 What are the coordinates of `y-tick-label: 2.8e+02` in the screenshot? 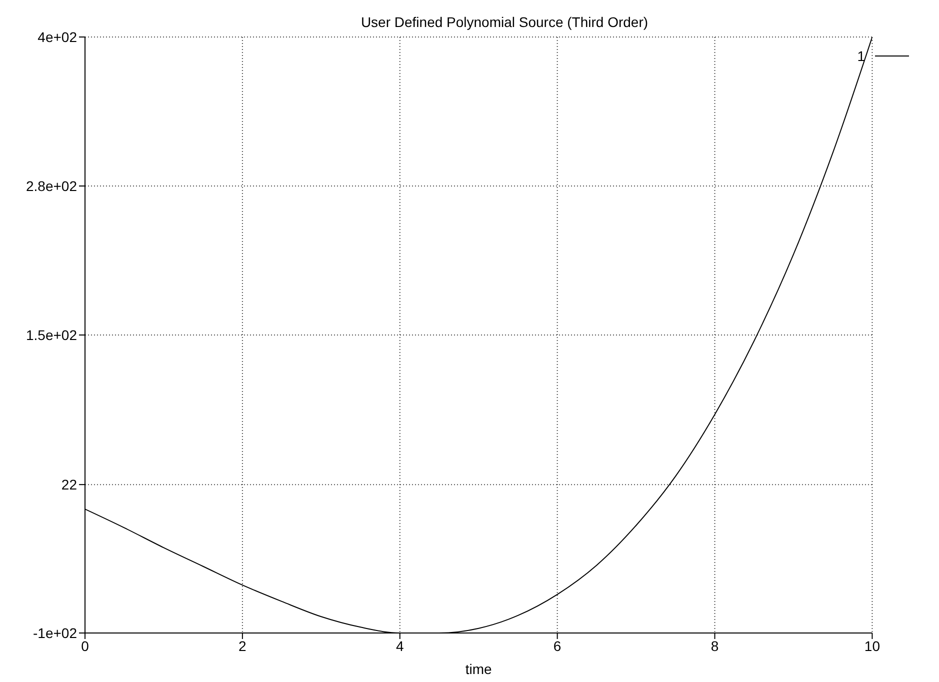 It's located at (52, 186).